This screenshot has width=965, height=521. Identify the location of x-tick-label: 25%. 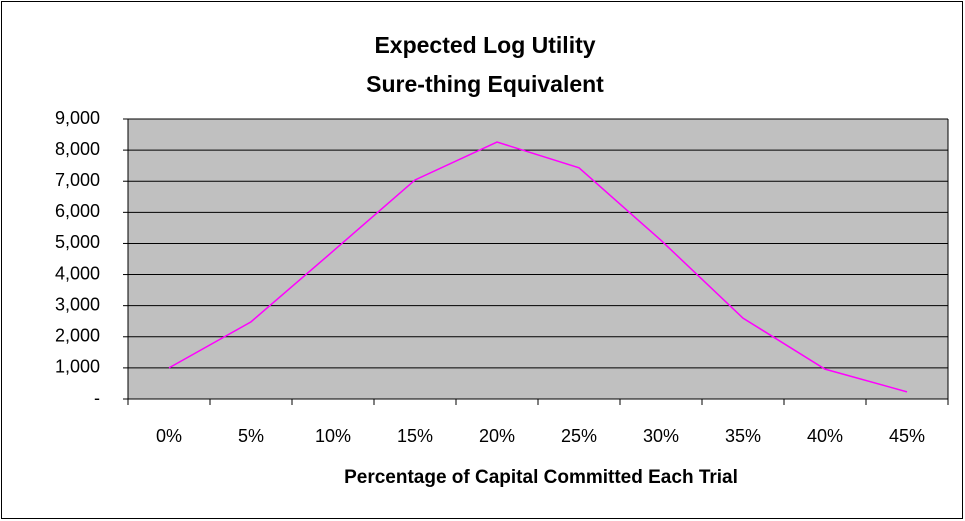
(579, 436).